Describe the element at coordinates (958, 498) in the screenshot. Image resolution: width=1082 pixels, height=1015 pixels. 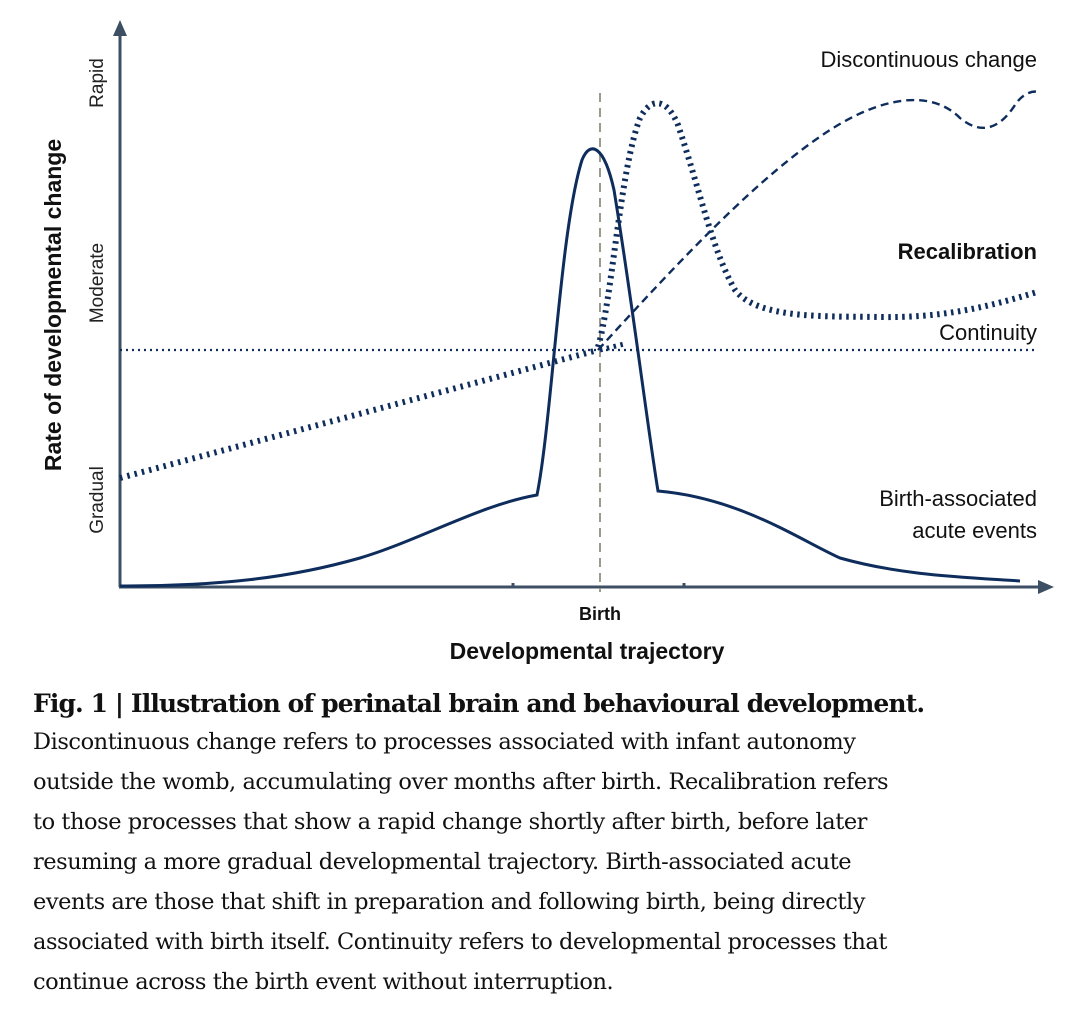
I see `label-acute-events-line1: Birth-associated` at that location.